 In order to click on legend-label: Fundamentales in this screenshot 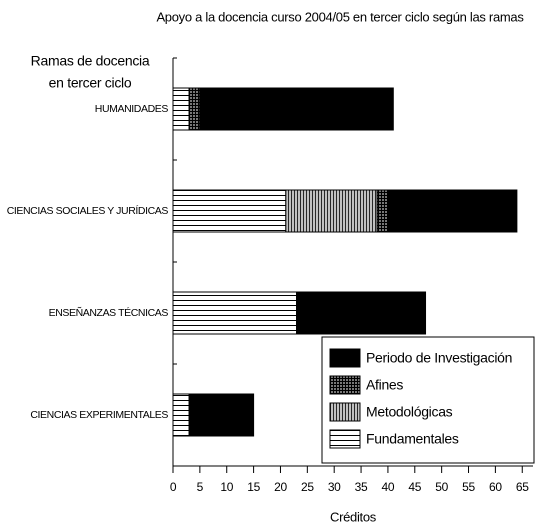, I will do `click(412, 439)`.